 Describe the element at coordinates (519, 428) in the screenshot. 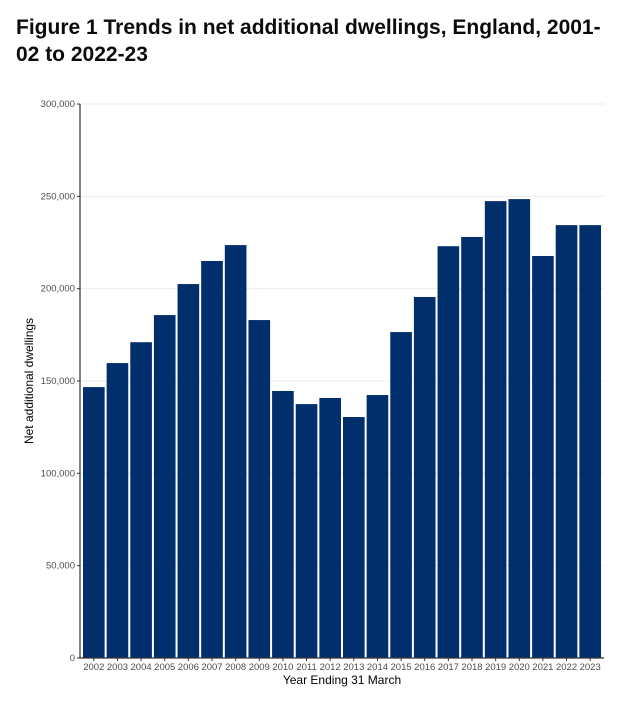

I see `bar-2020` at that location.